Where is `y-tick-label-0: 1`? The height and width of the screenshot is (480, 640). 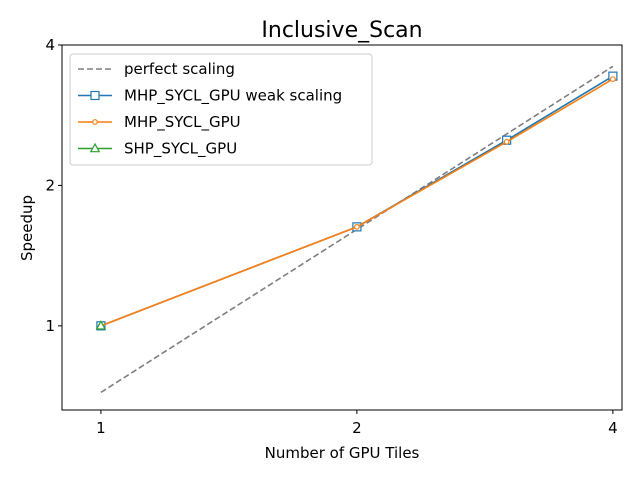
y-tick-label-0: 1 is located at coordinates (50, 326).